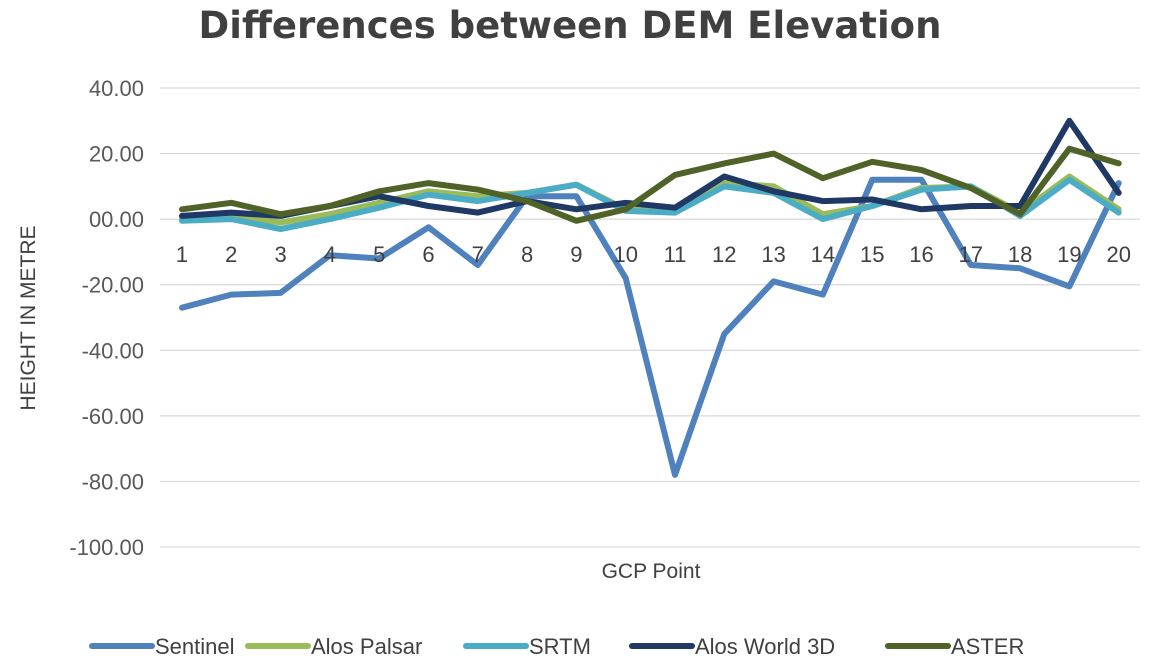  What do you see at coordinates (675, 254) in the screenshot?
I see `x-tick-label: 11` at bounding box center [675, 254].